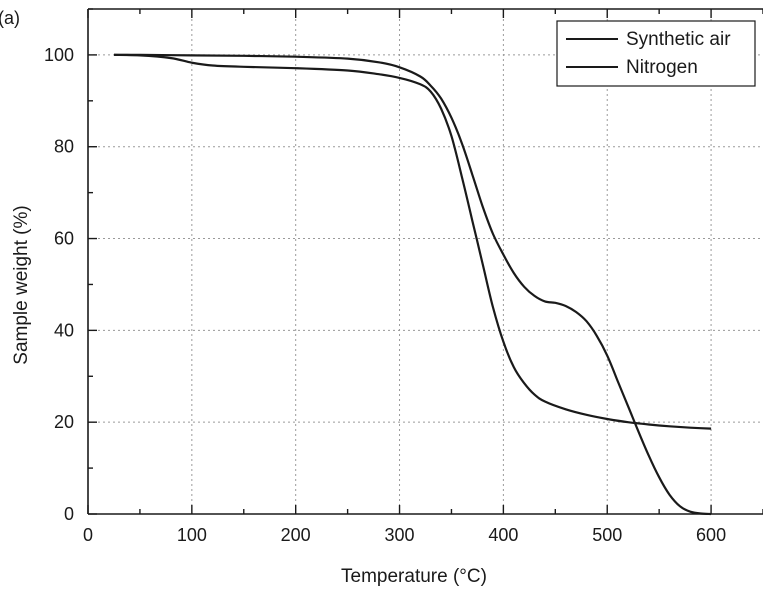 This screenshot has height=596, width=763. Describe the element at coordinates (678, 39) in the screenshot. I see `legend-label-synthetic-air: Synthetic air` at that location.